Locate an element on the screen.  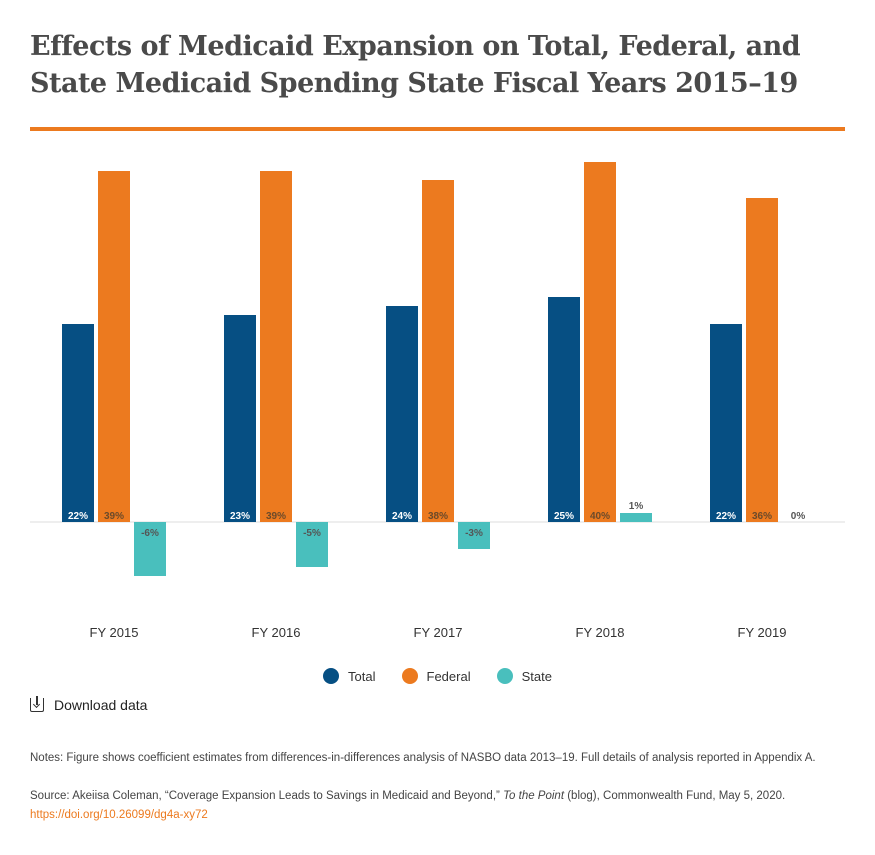
legend-swatch-federal is located at coordinates (409, 676).